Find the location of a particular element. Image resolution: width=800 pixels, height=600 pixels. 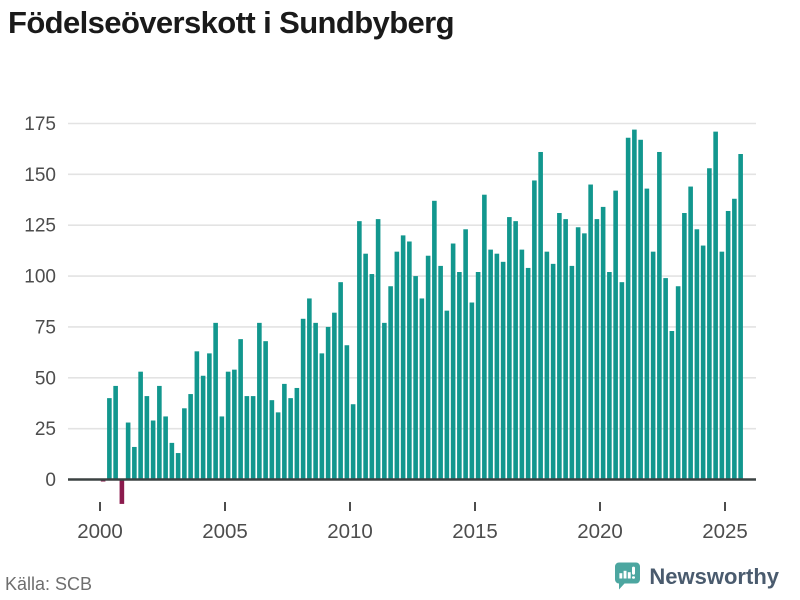

svg-text: 2025 is located at coordinates (725, 531).